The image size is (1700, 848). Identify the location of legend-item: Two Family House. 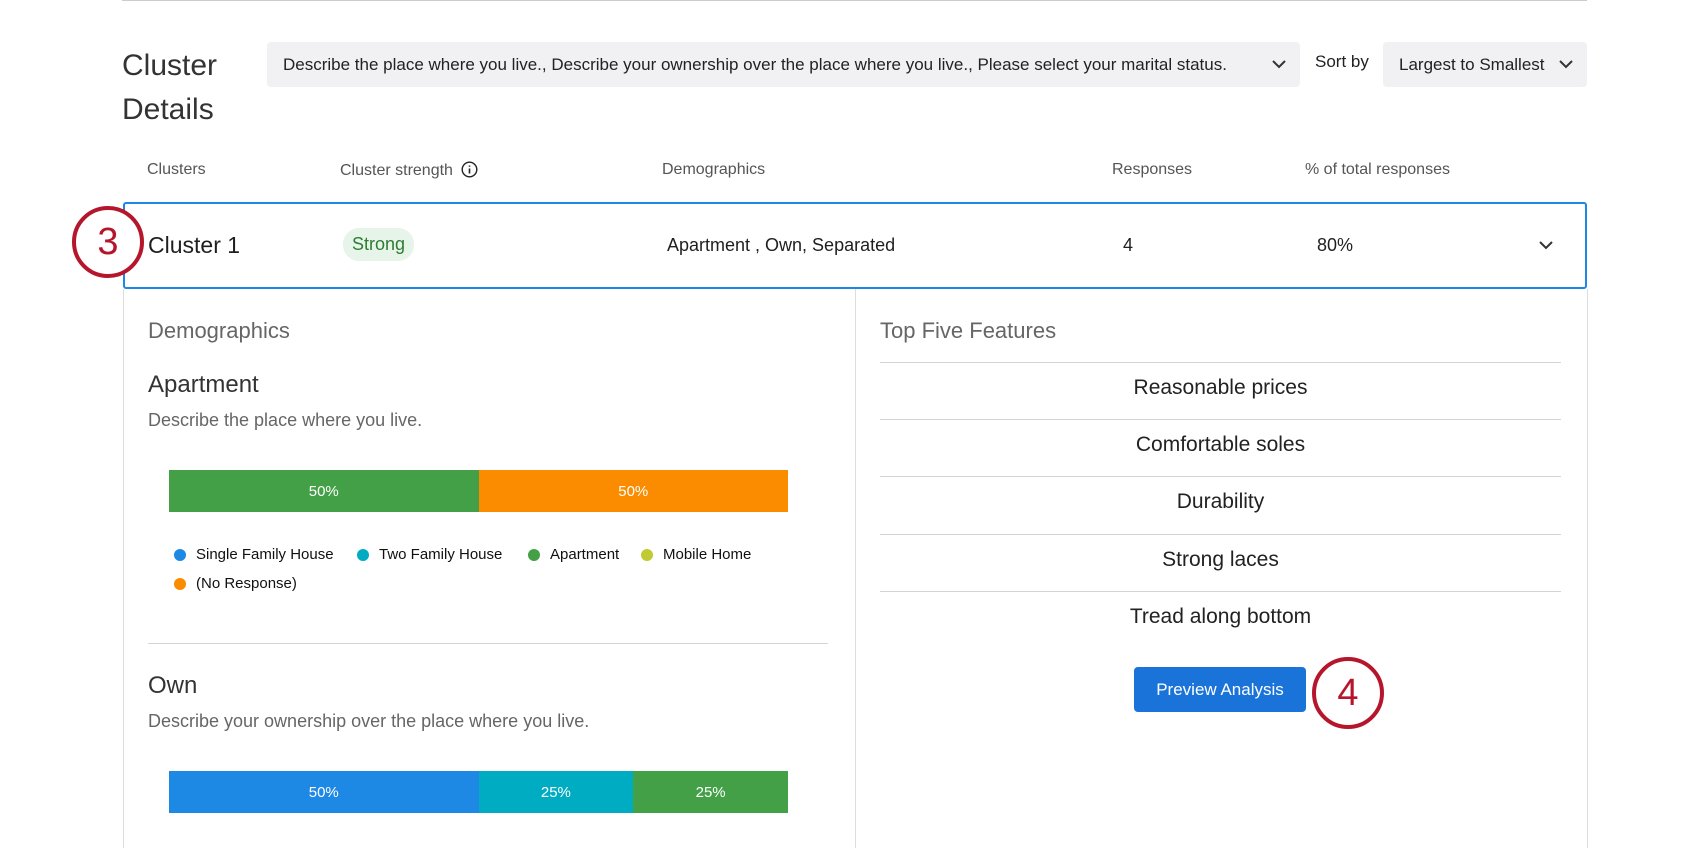
(429, 554).